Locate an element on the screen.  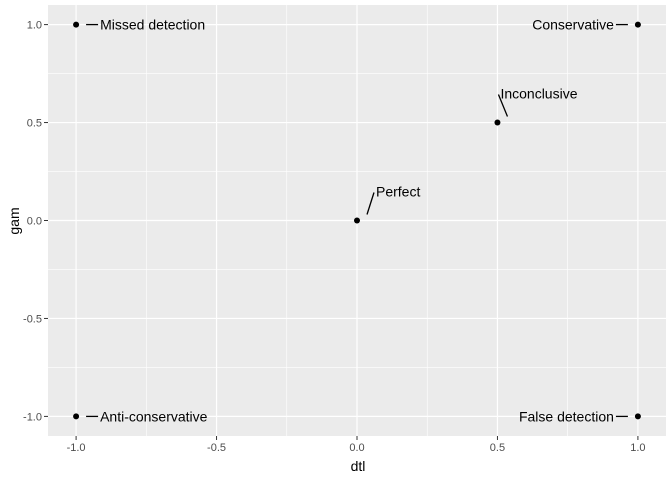
point-label: Inconclusive is located at coordinates (538, 94).